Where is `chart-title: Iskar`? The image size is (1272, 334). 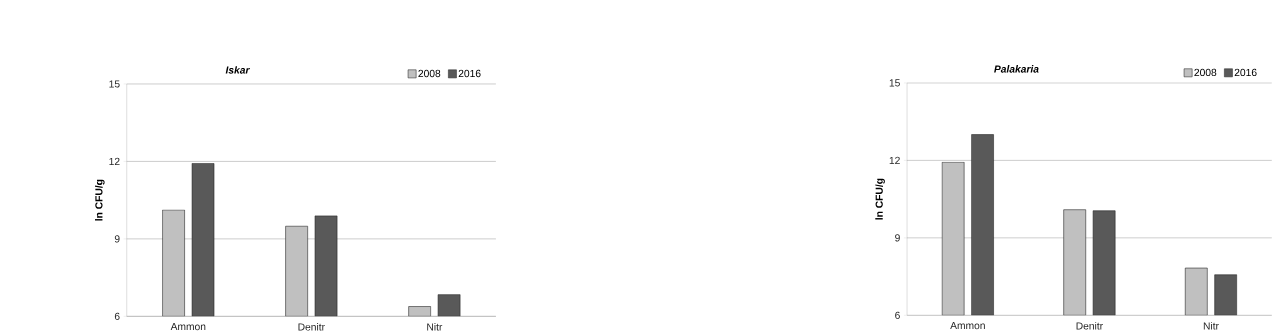
chart-title: Iskar is located at coordinates (237, 70).